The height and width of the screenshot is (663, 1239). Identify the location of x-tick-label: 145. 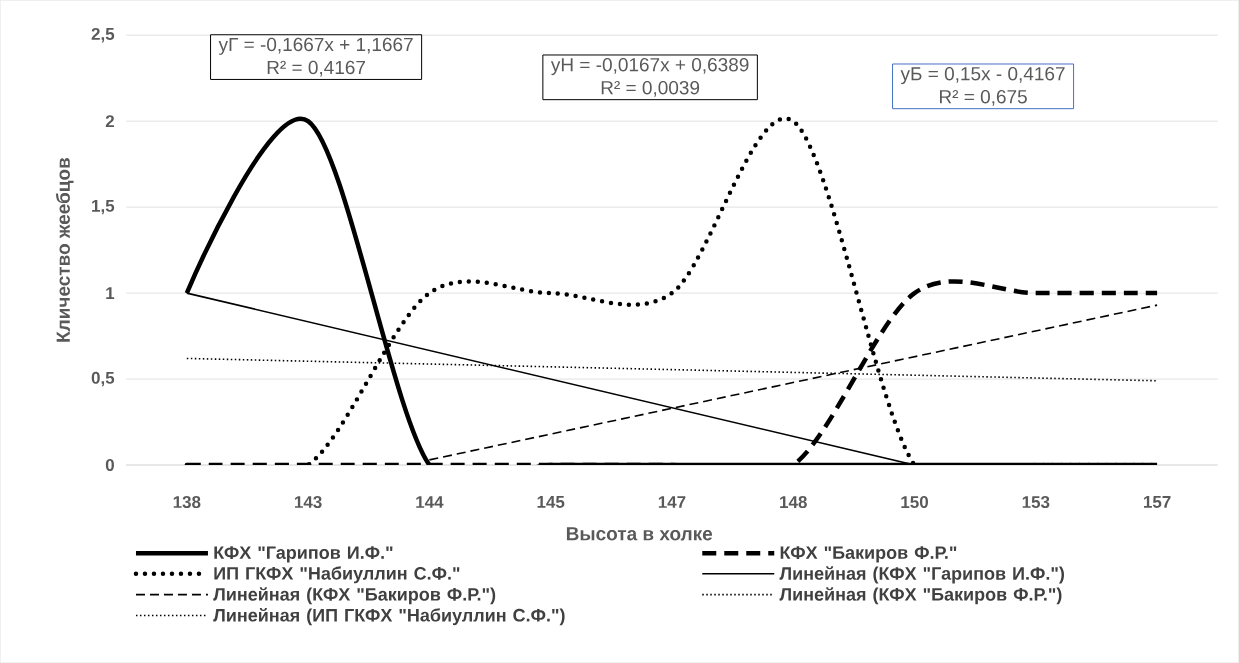
(551, 502).